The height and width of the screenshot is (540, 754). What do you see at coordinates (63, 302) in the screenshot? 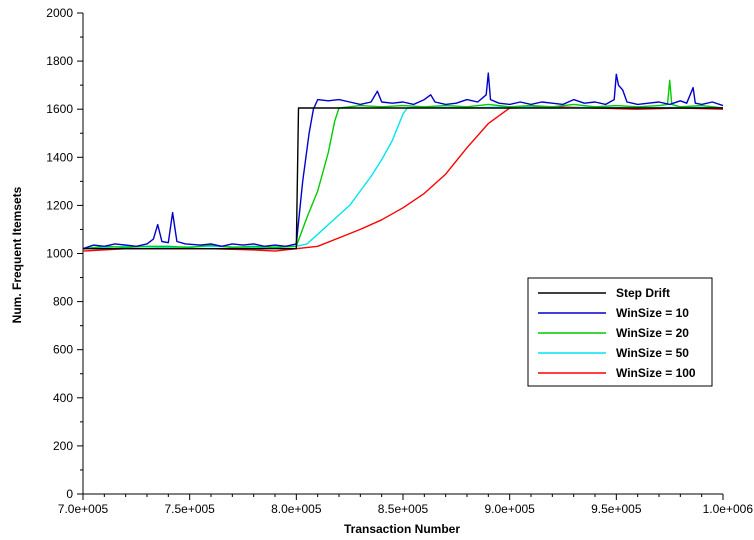
I see `y-tick-label: 800` at bounding box center [63, 302].